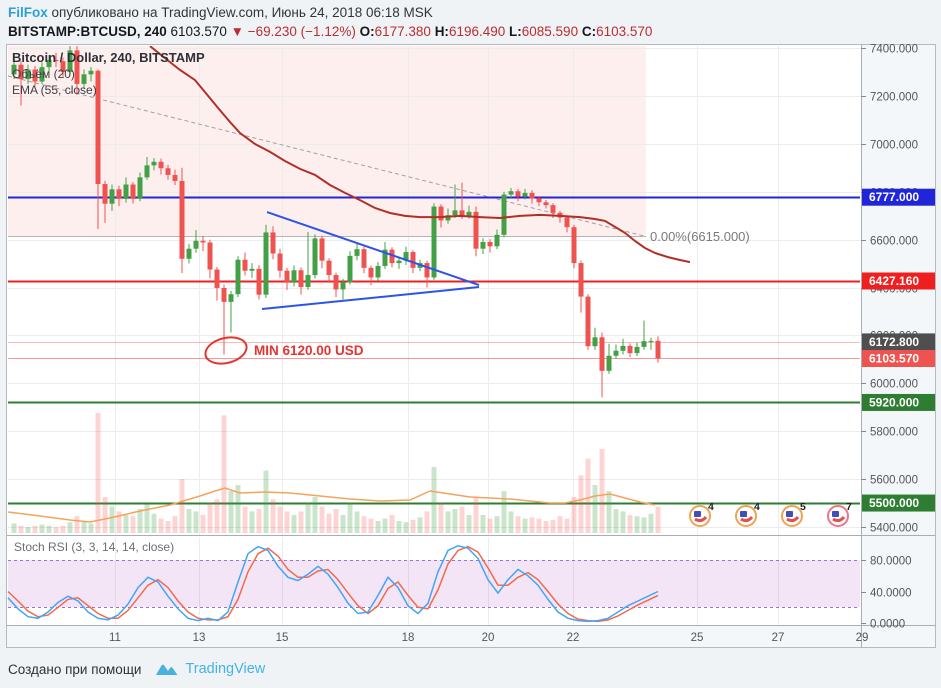 The width and height of the screenshot is (941, 688). I want to click on time-tick-label: 25, so click(697, 638).